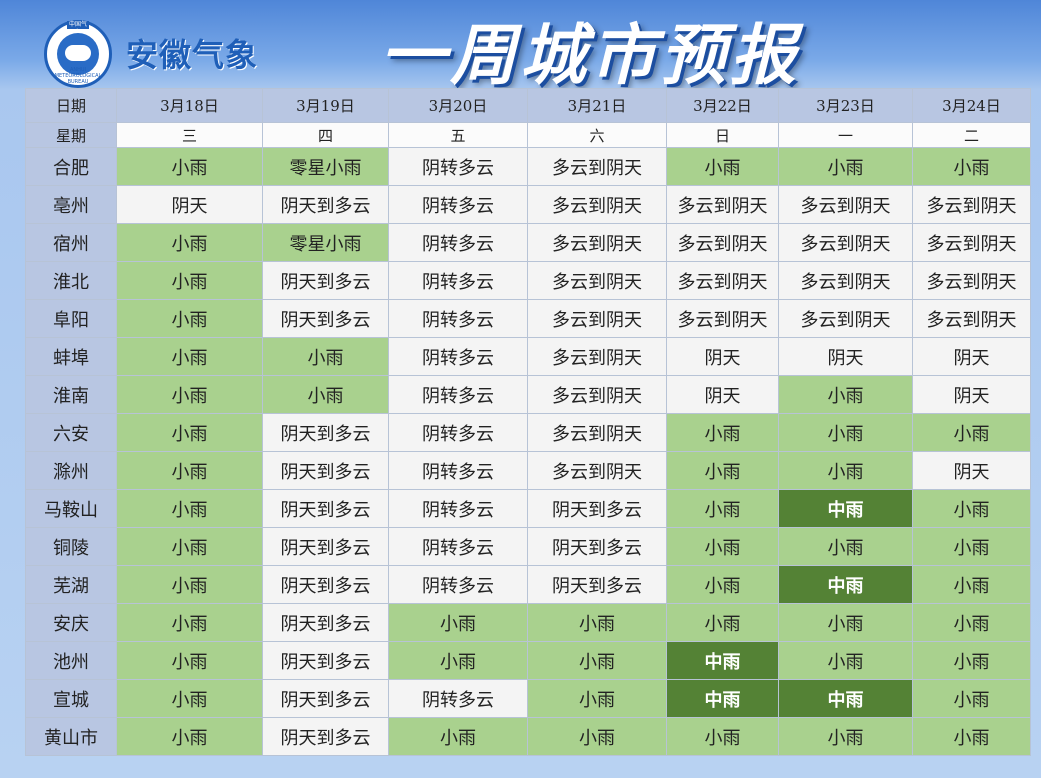 This screenshot has width=1041, height=778. What do you see at coordinates (71, 394) in the screenshot?
I see `city-name: 淮南` at bounding box center [71, 394].